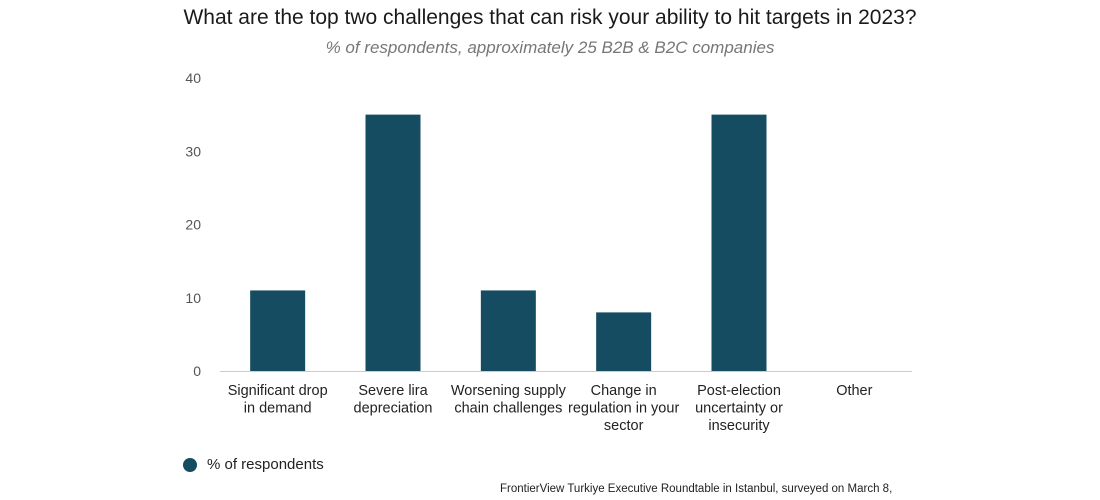 The image size is (1100, 500). What do you see at coordinates (193, 78) in the screenshot?
I see `y-tick-label: 40` at bounding box center [193, 78].